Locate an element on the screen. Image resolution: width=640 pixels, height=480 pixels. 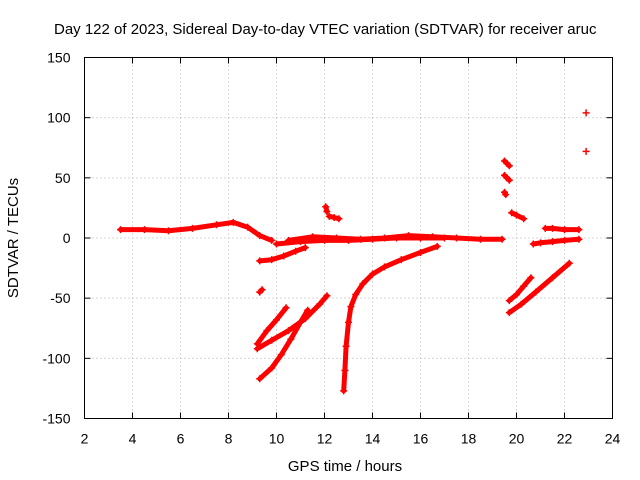
y-tick-labels: -150 -100 -50 0 50 100 150 is located at coordinates (56, 238).